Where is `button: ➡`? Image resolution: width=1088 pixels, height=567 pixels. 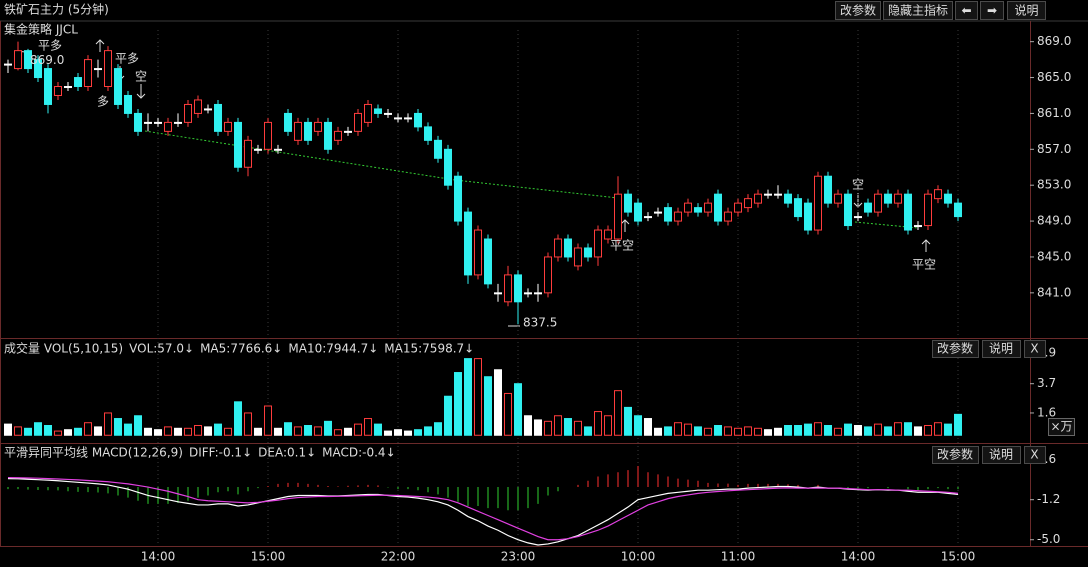
button: ➡ is located at coordinates (992, 10).